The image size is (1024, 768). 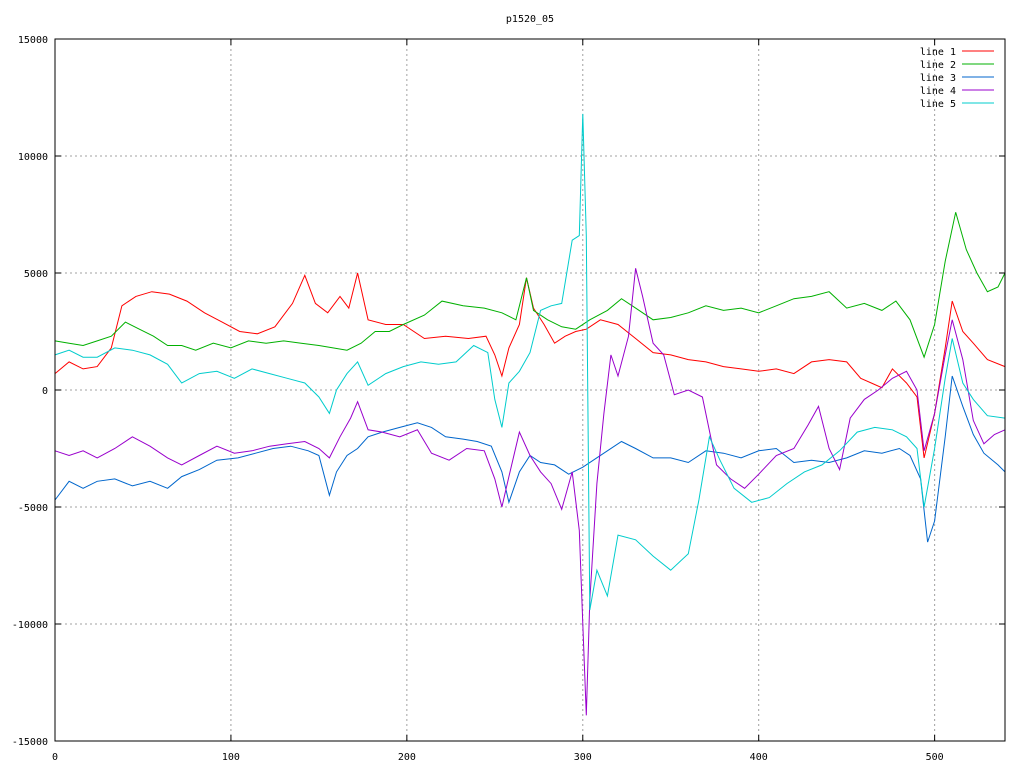 I want to click on y-tick-label: -5000, so click(x=33, y=508).